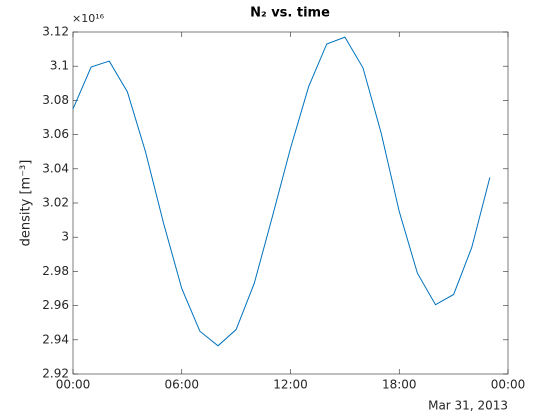  What do you see at coordinates (468, 406) in the screenshot?
I see `x-date-label: Mar 31, 2013` at bounding box center [468, 406].